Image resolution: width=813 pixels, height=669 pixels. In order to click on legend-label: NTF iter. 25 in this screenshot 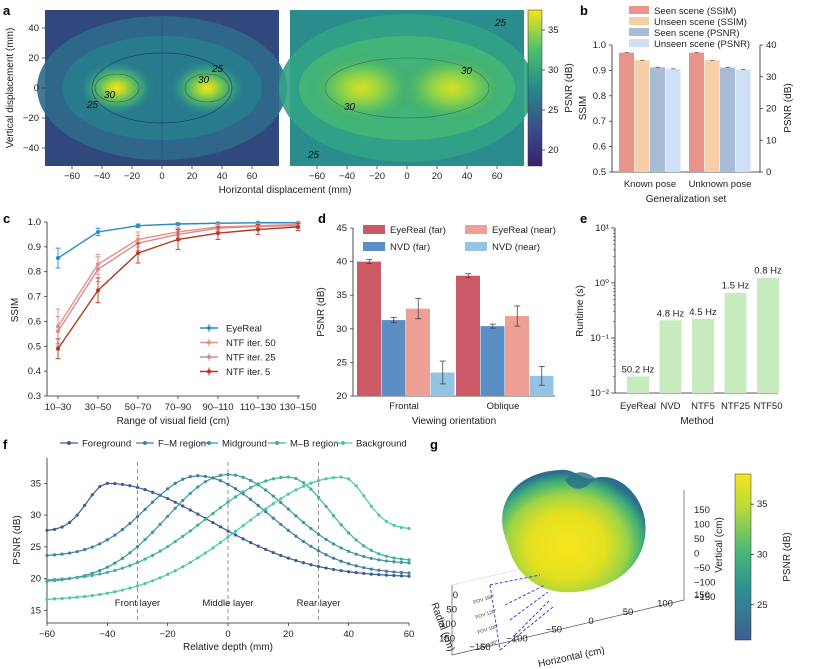, I will do `click(251, 358)`.